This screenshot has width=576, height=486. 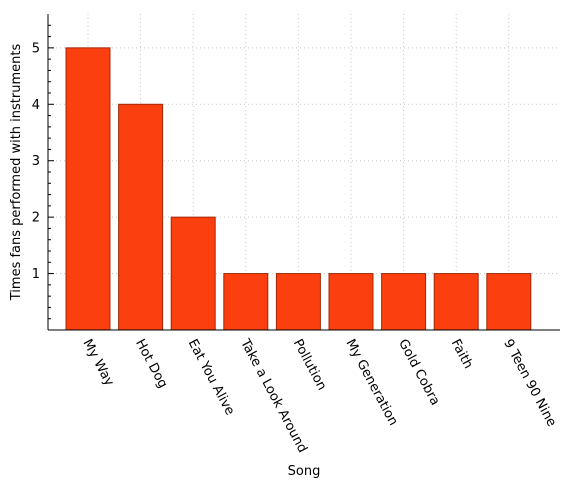 I want to click on y-tick-label: 3, so click(x=36, y=161).